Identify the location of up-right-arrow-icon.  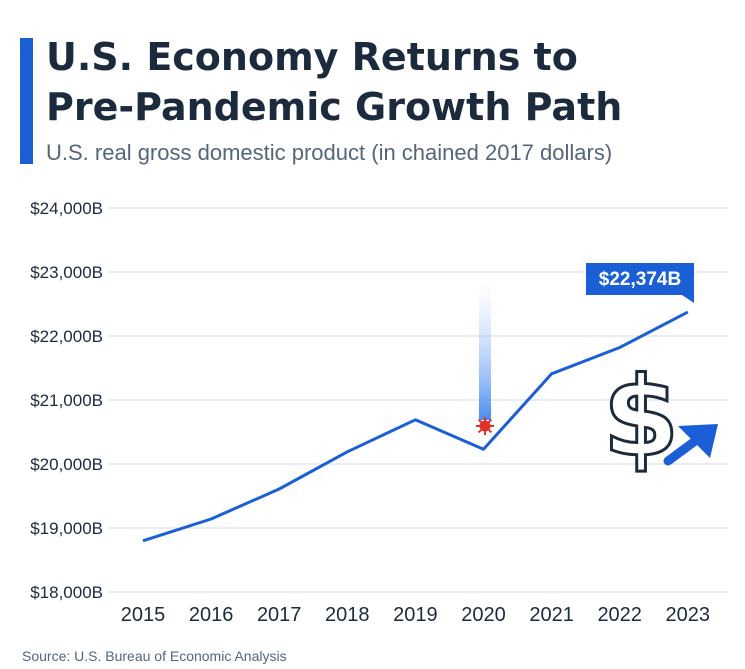
(690, 445).